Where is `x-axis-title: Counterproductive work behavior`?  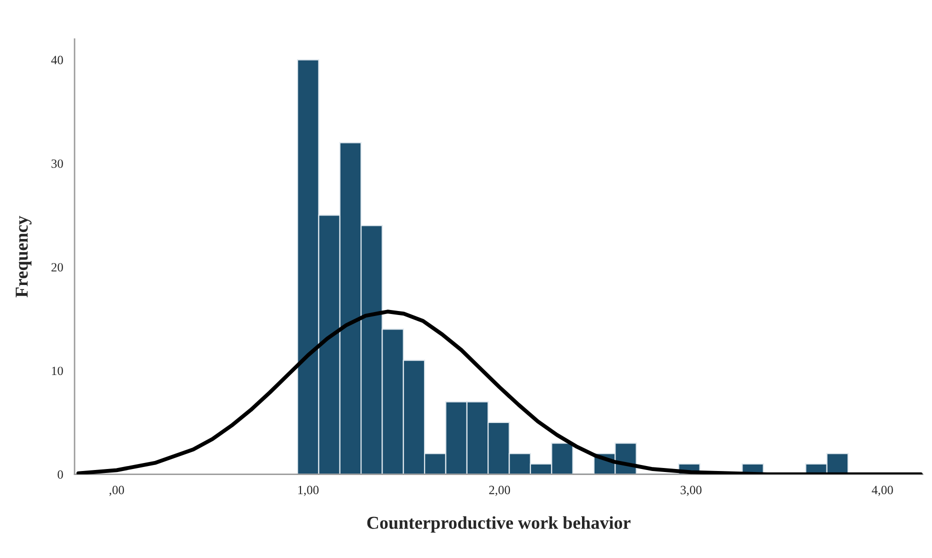
x-axis-title: Counterproductive work behavior is located at coordinates (498, 524).